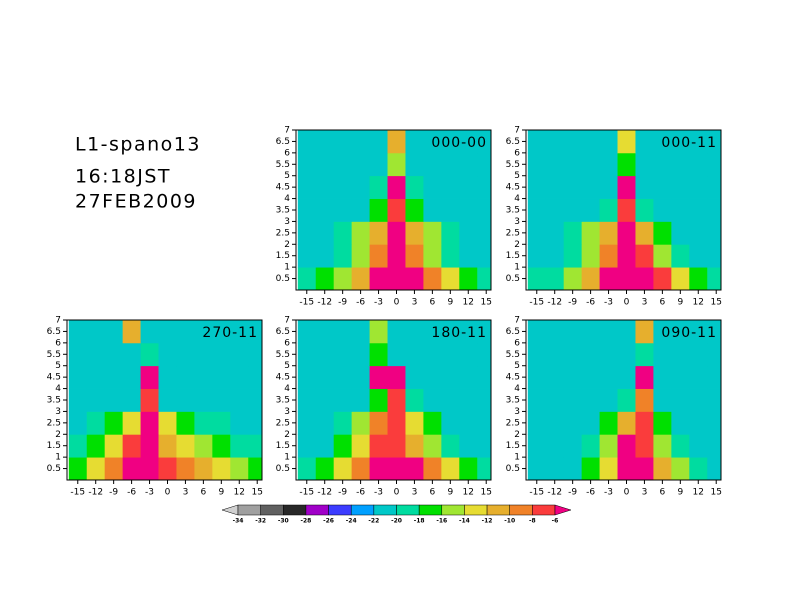 This screenshot has width=792, height=612. Describe the element at coordinates (433, 303) in the screenshot. I see `x-tick-label: 6` at that location.